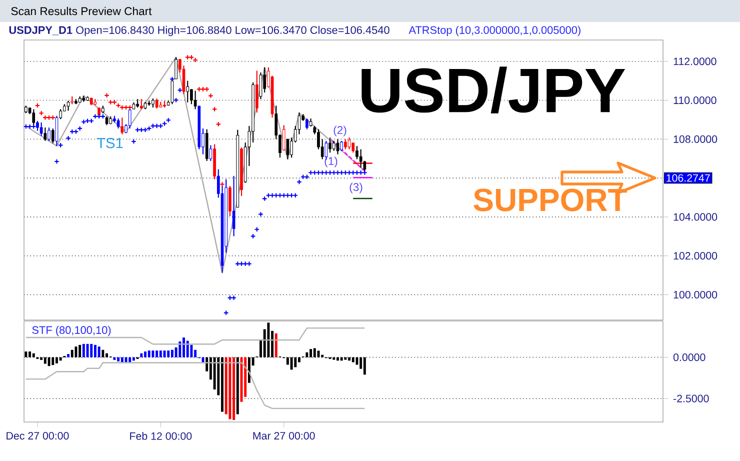  I want to click on annotation: (2), so click(340, 131).